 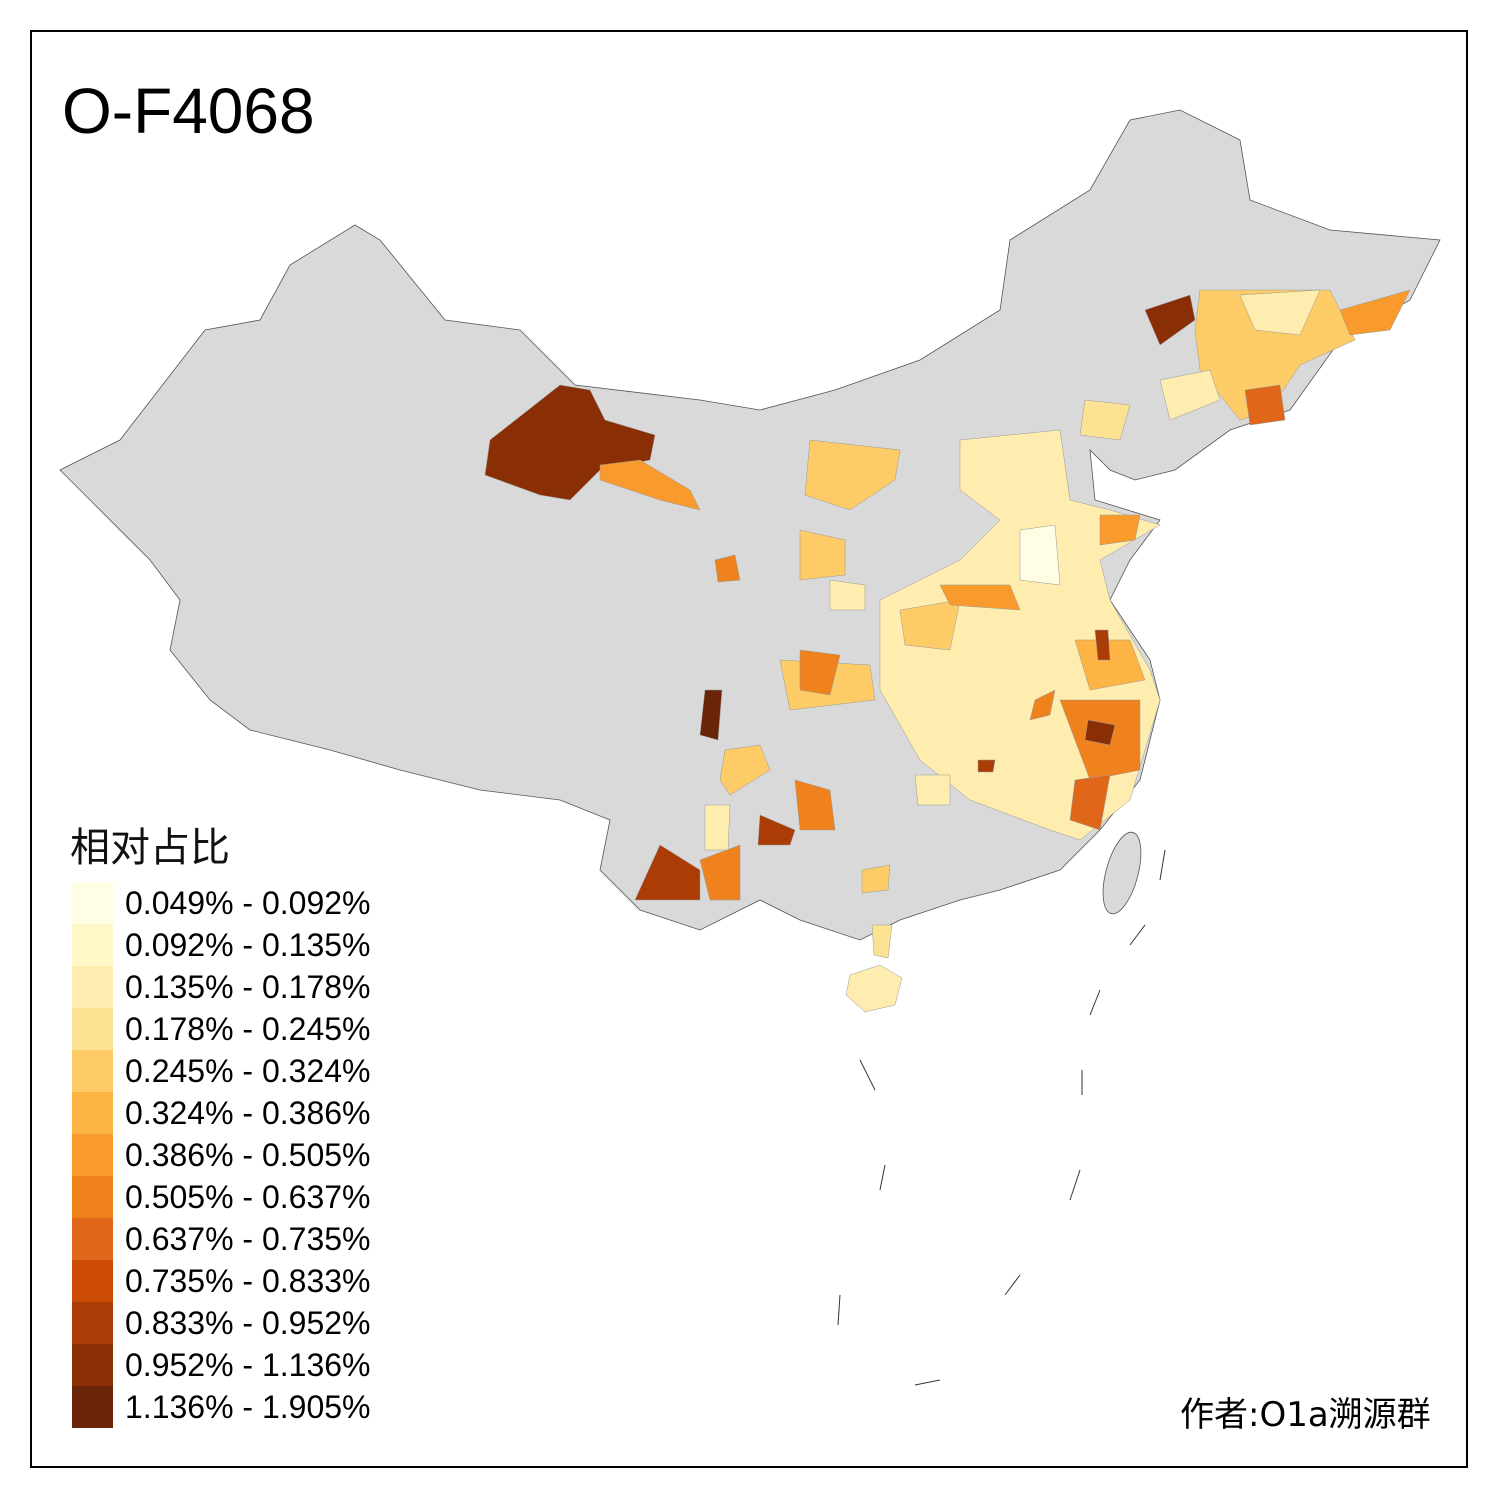 I want to click on map-title: O-F4068, so click(x=188, y=111).